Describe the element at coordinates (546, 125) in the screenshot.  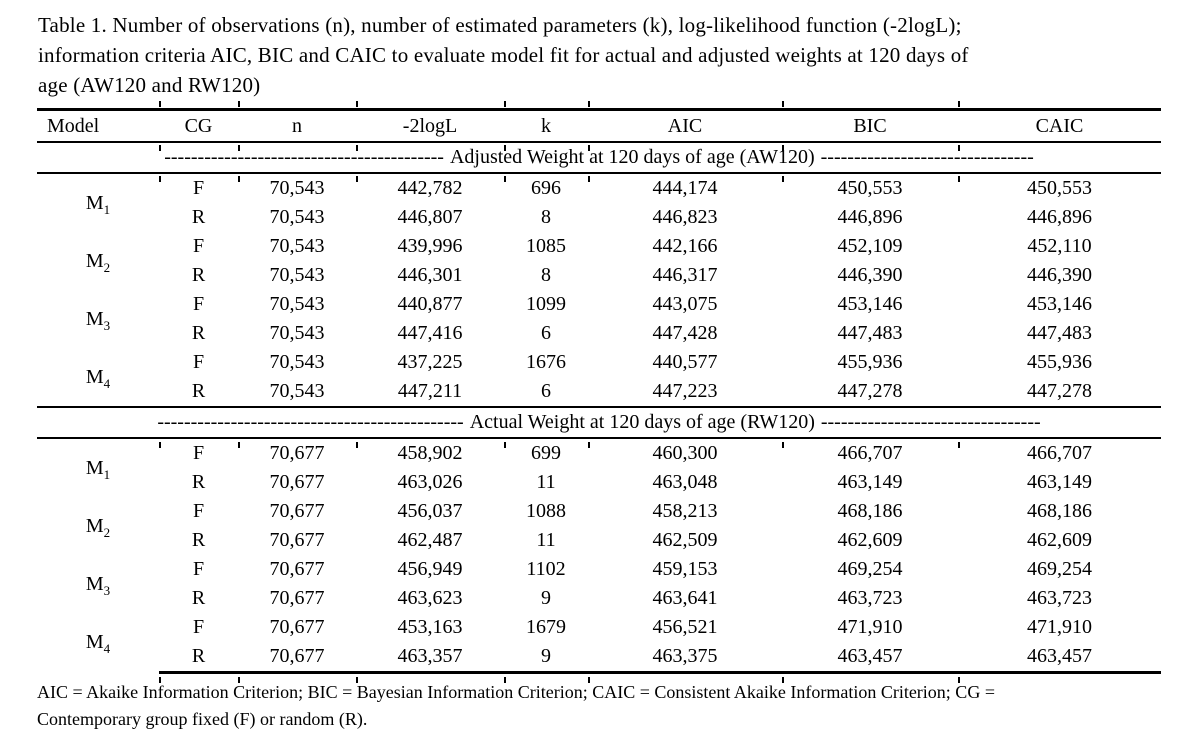
I see `col-header-k: k` at that location.